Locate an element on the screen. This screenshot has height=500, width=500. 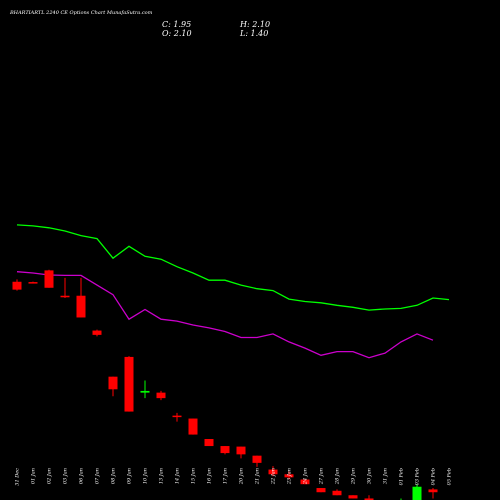
x-tick-label: 02 Jan is located at coordinates (50, 476).